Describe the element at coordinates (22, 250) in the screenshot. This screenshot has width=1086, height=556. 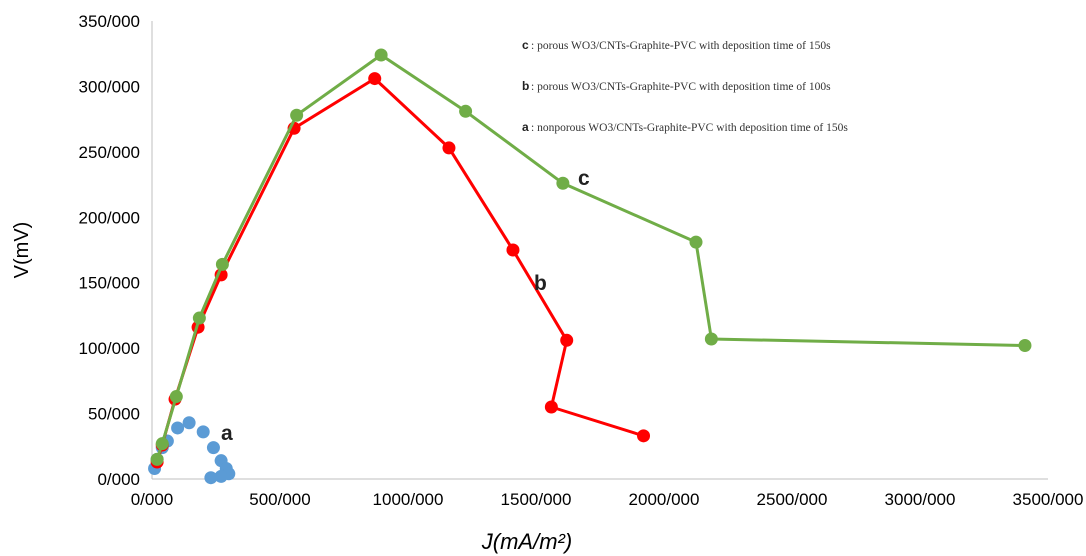
I see `y-axis-title: V(mV)` at that location.